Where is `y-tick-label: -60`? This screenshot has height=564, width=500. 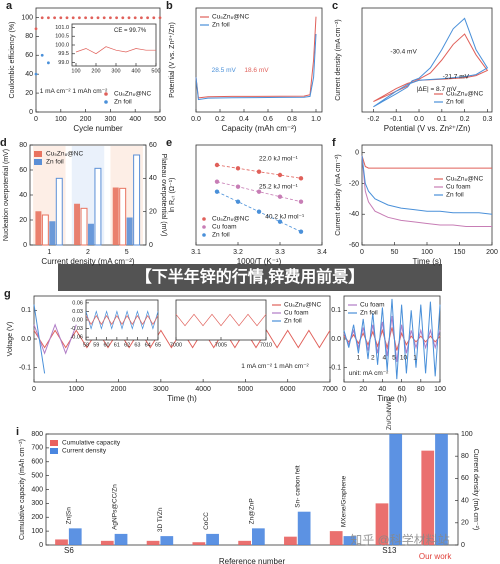
y-tick-label: -60 is located at coordinates (354, 245).